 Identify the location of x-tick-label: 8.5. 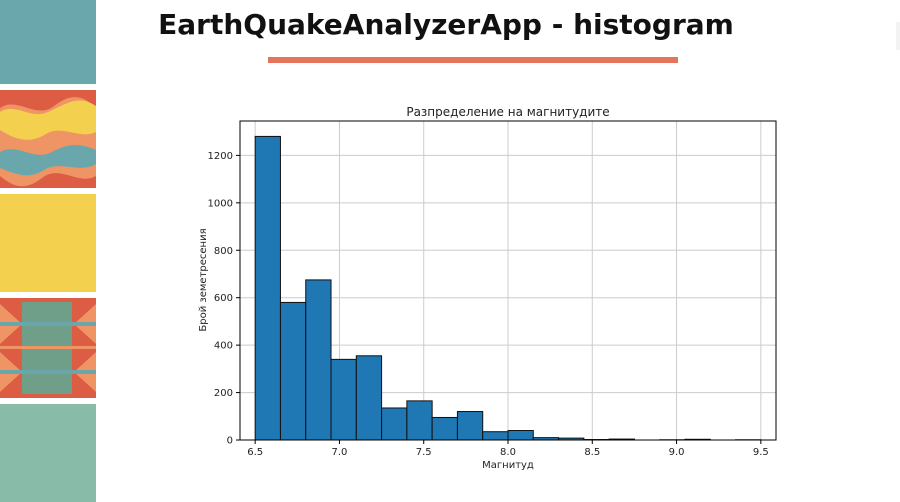
(592, 452).